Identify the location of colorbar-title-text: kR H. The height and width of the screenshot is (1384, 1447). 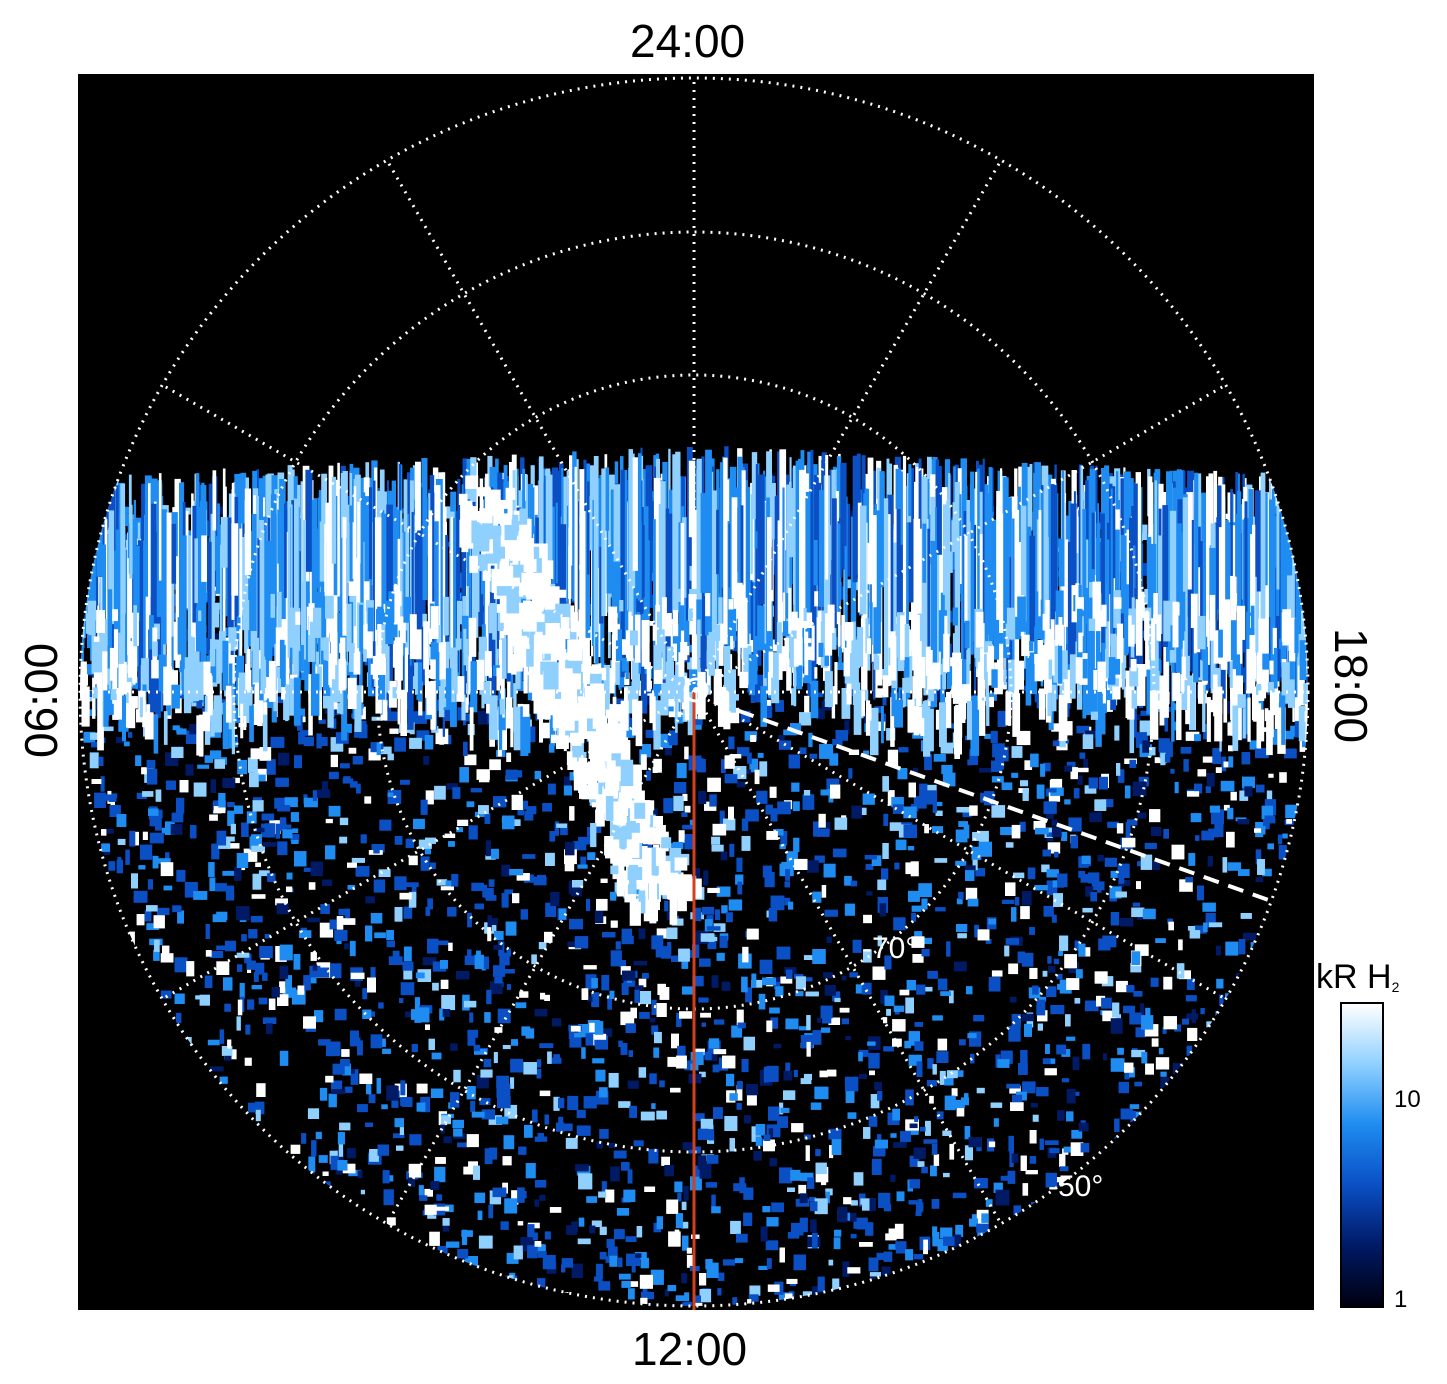
(1354, 977).